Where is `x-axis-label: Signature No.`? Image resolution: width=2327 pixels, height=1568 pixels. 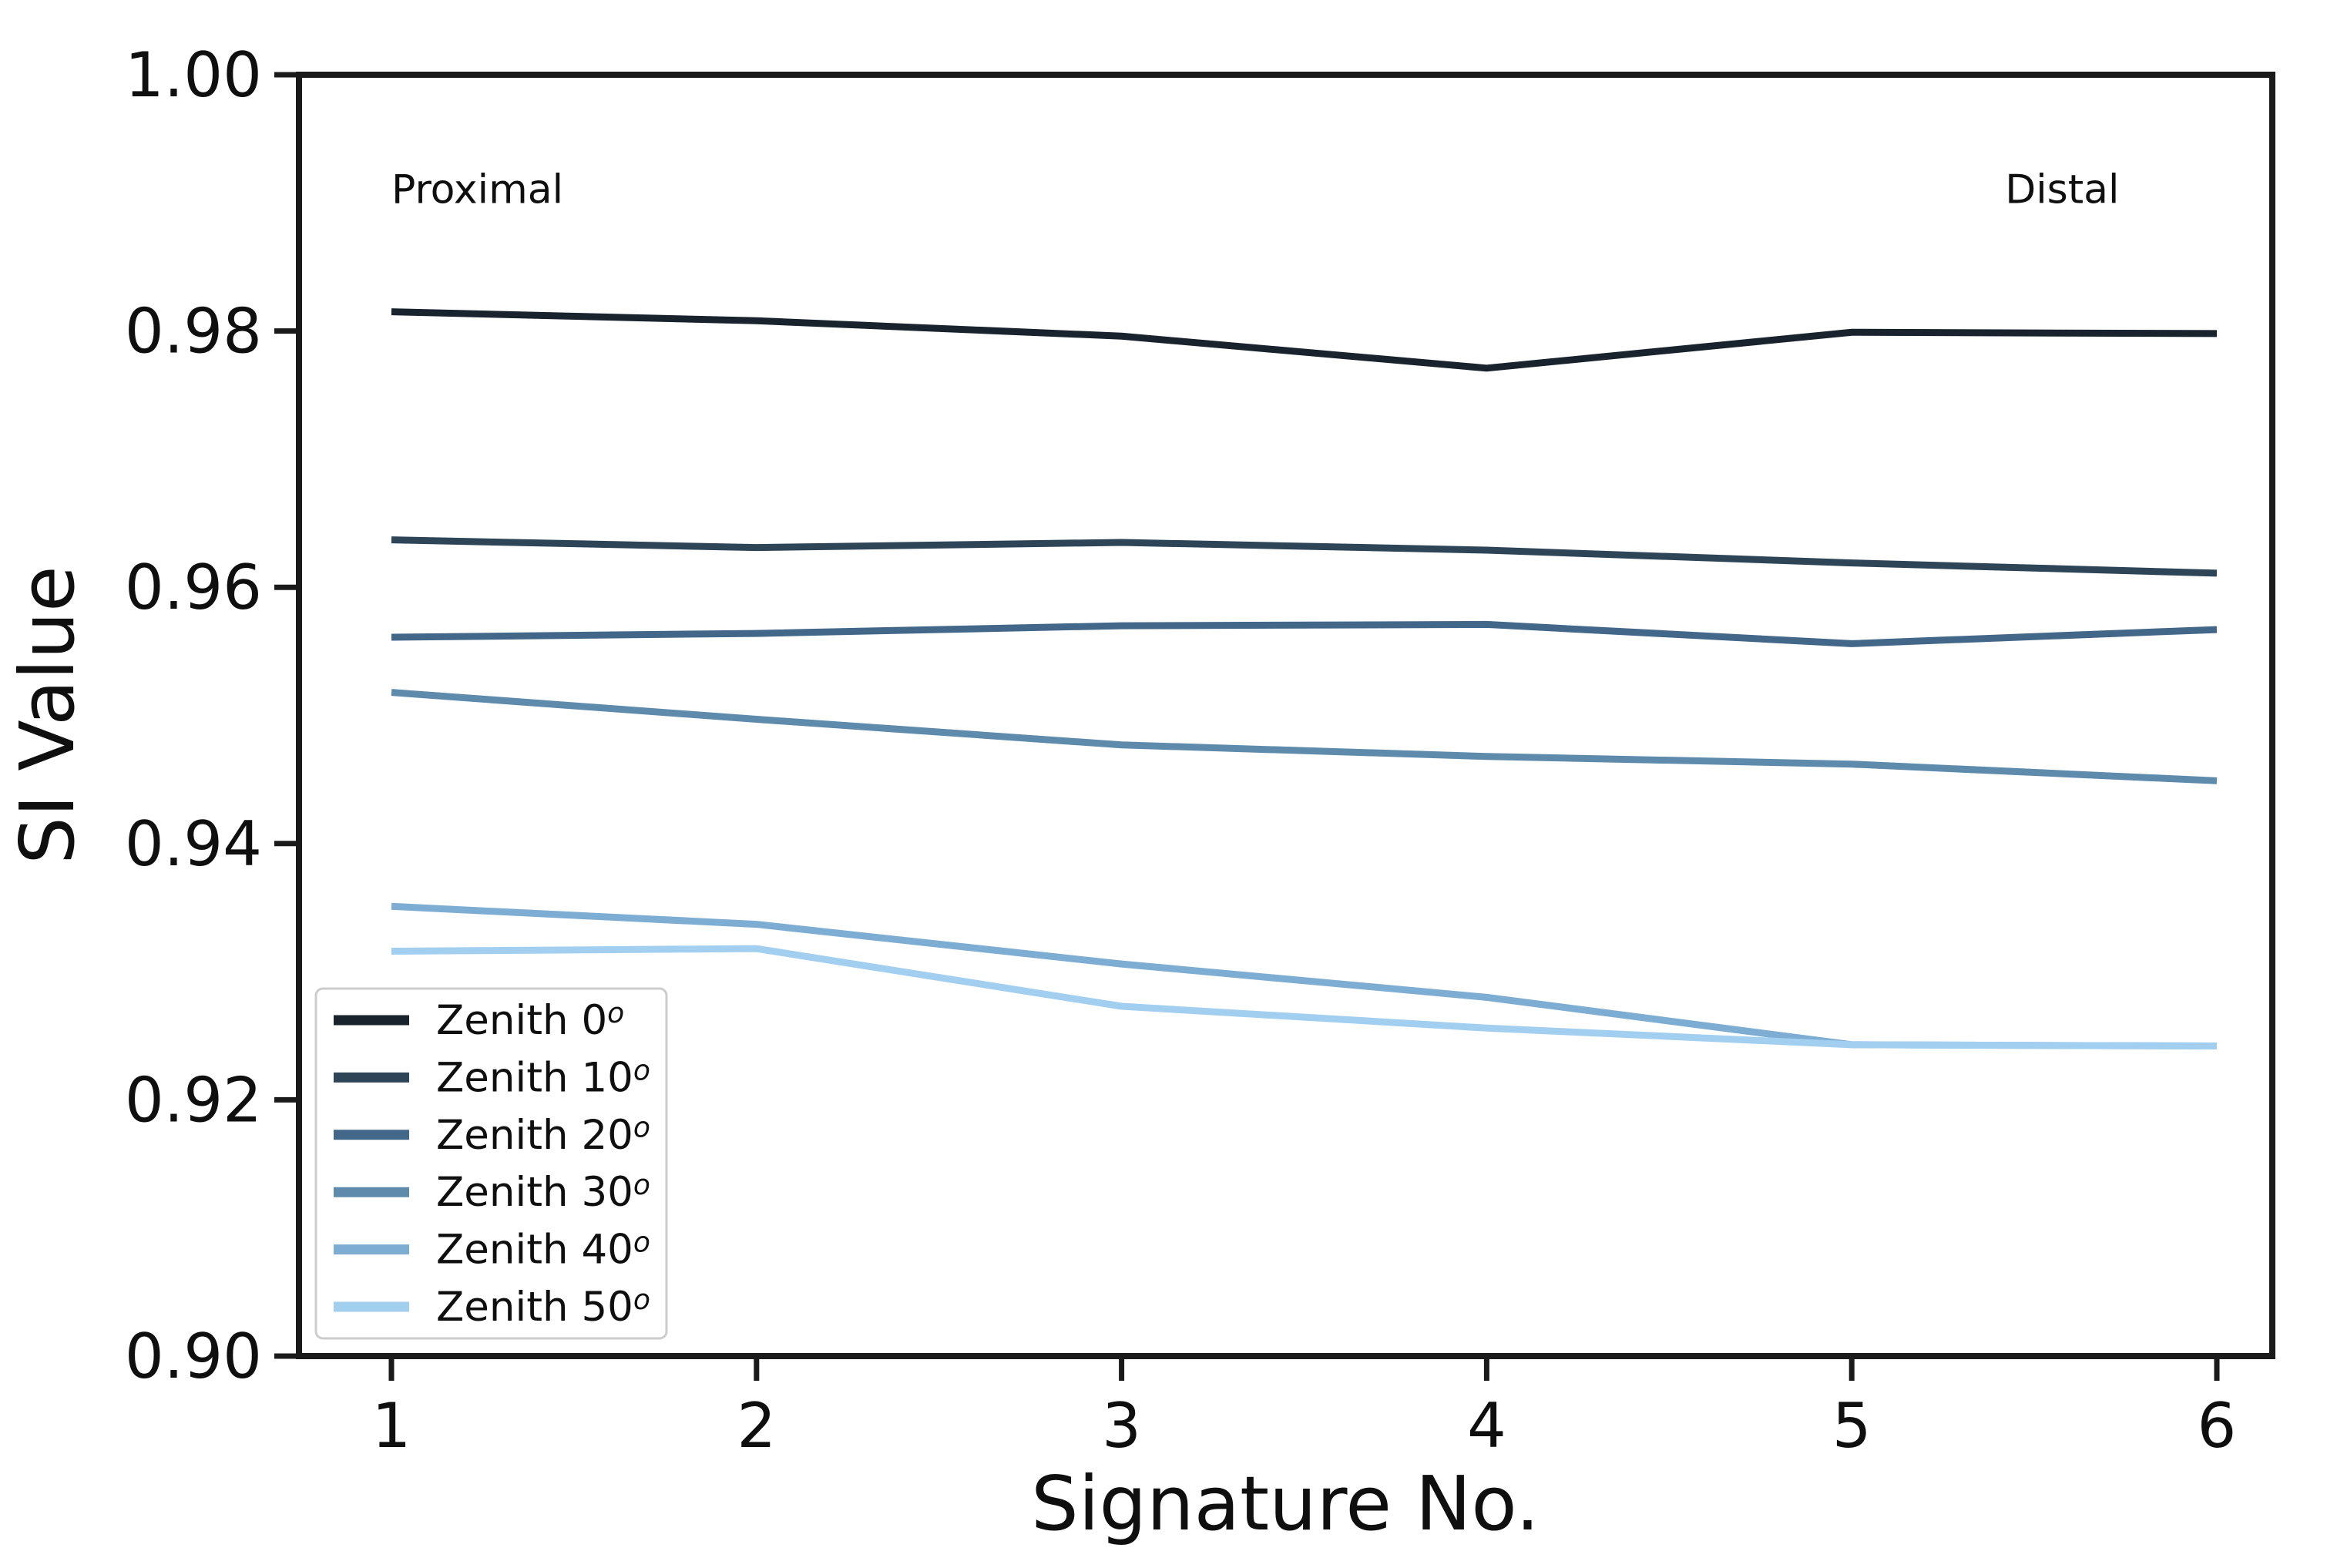
x-axis-label: Signature No. is located at coordinates (1285, 1503).